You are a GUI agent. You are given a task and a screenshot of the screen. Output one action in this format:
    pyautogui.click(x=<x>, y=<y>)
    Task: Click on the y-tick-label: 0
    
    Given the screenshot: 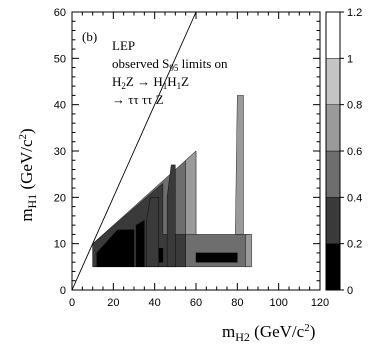 What is the action you would take?
    pyautogui.click(x=63, y=291)
    